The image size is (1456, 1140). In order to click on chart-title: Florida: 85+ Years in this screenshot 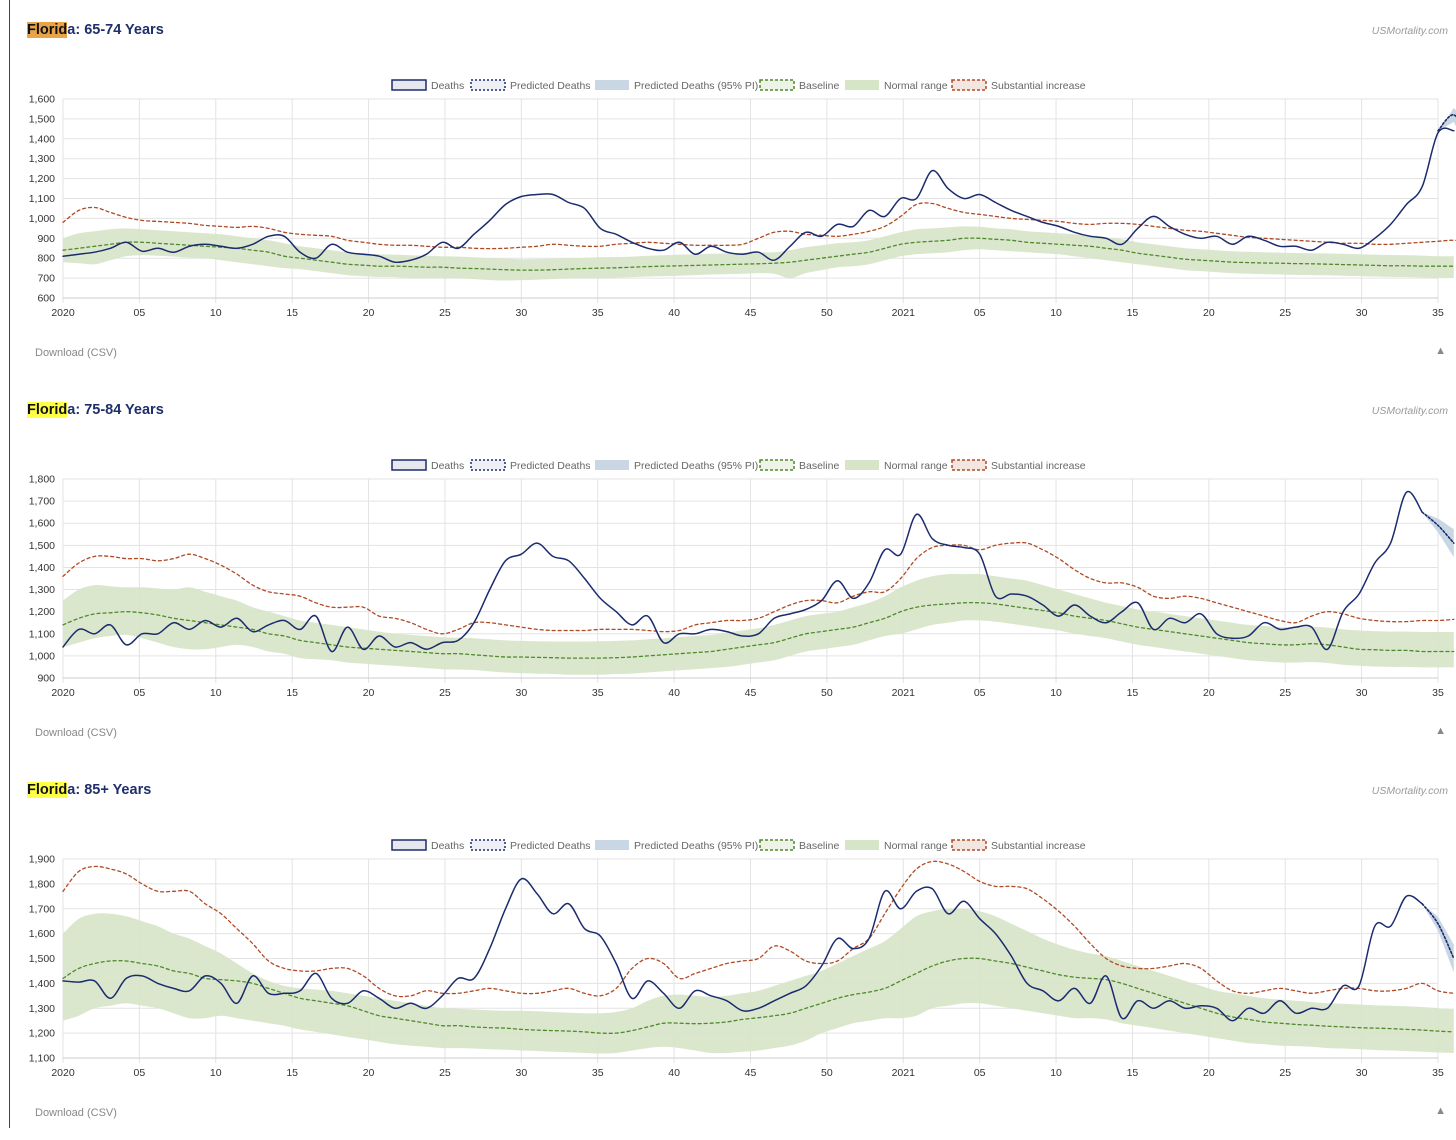, I will do `click(89, 790)`.